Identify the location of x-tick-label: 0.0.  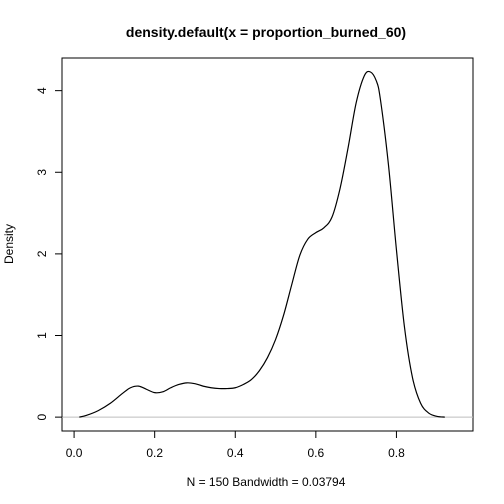
(74, 453).